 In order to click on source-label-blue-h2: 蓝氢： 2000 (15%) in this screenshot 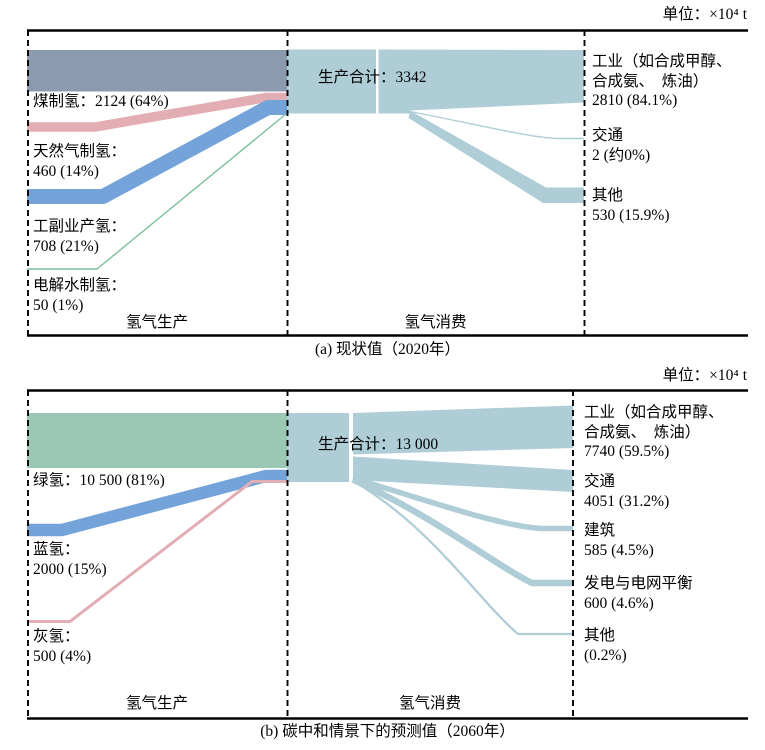, I will do `click(70, 559)`.